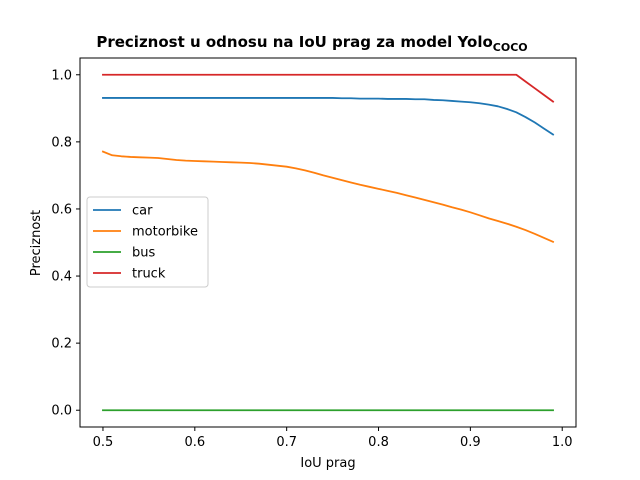 Image resolution: width=640 pixels, height=480 pixels. I want to click on x-tick-label: 0.9, so click(470, 442).